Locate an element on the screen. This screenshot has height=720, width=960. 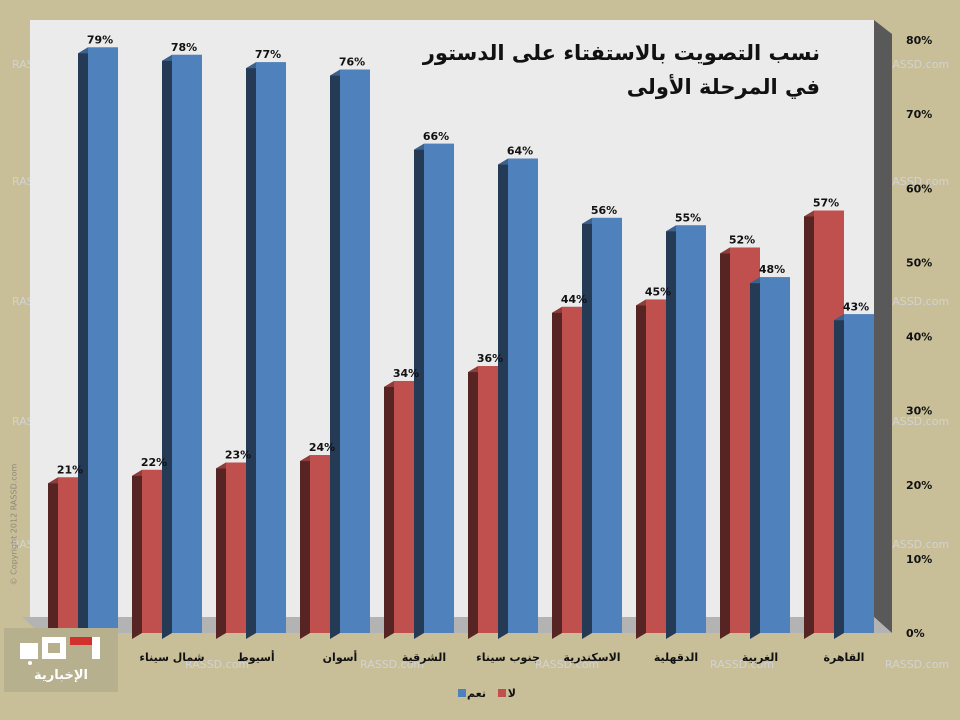
value-label: 21% is located at coordinates (70, 469).